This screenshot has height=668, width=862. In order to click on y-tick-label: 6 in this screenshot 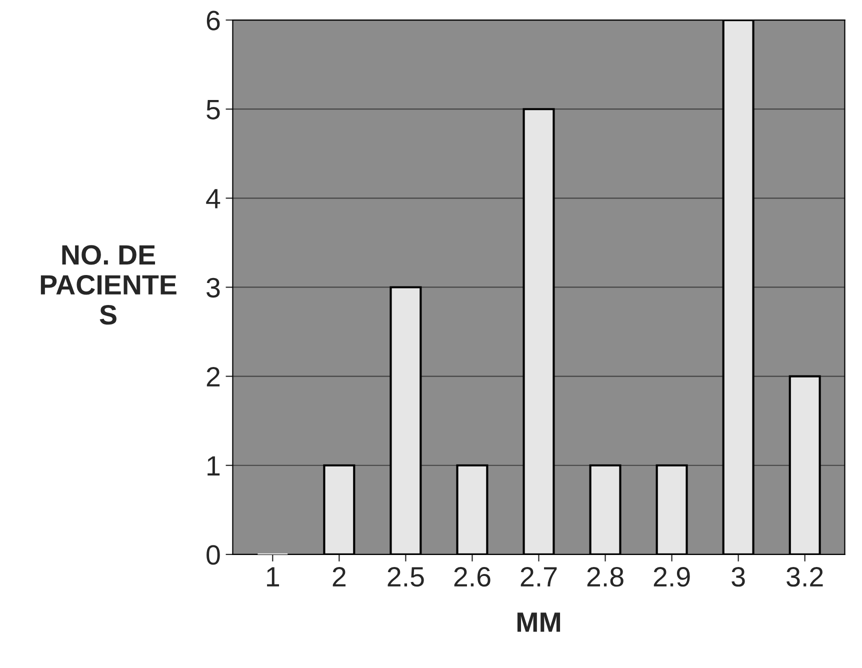, I will do `click(213, 20)`.